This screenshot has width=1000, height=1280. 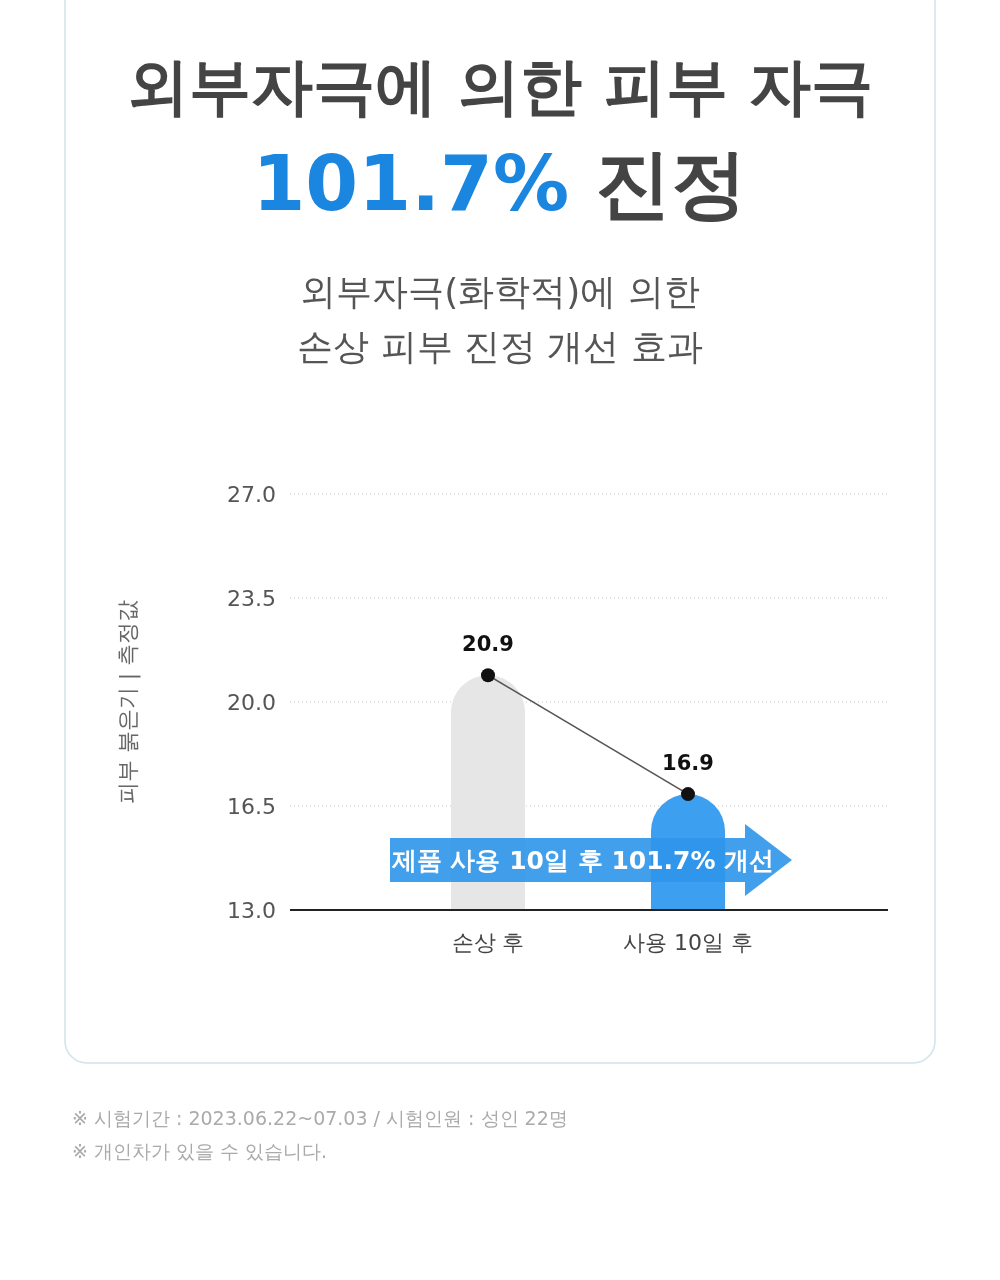 What do you see at coordinates (500, 319) in the screenshot?
I see `chart-subtitle: 외부자극(화학적)에 의한 손상 피부 진정 개선 효과` at bounding box center [500, 319].